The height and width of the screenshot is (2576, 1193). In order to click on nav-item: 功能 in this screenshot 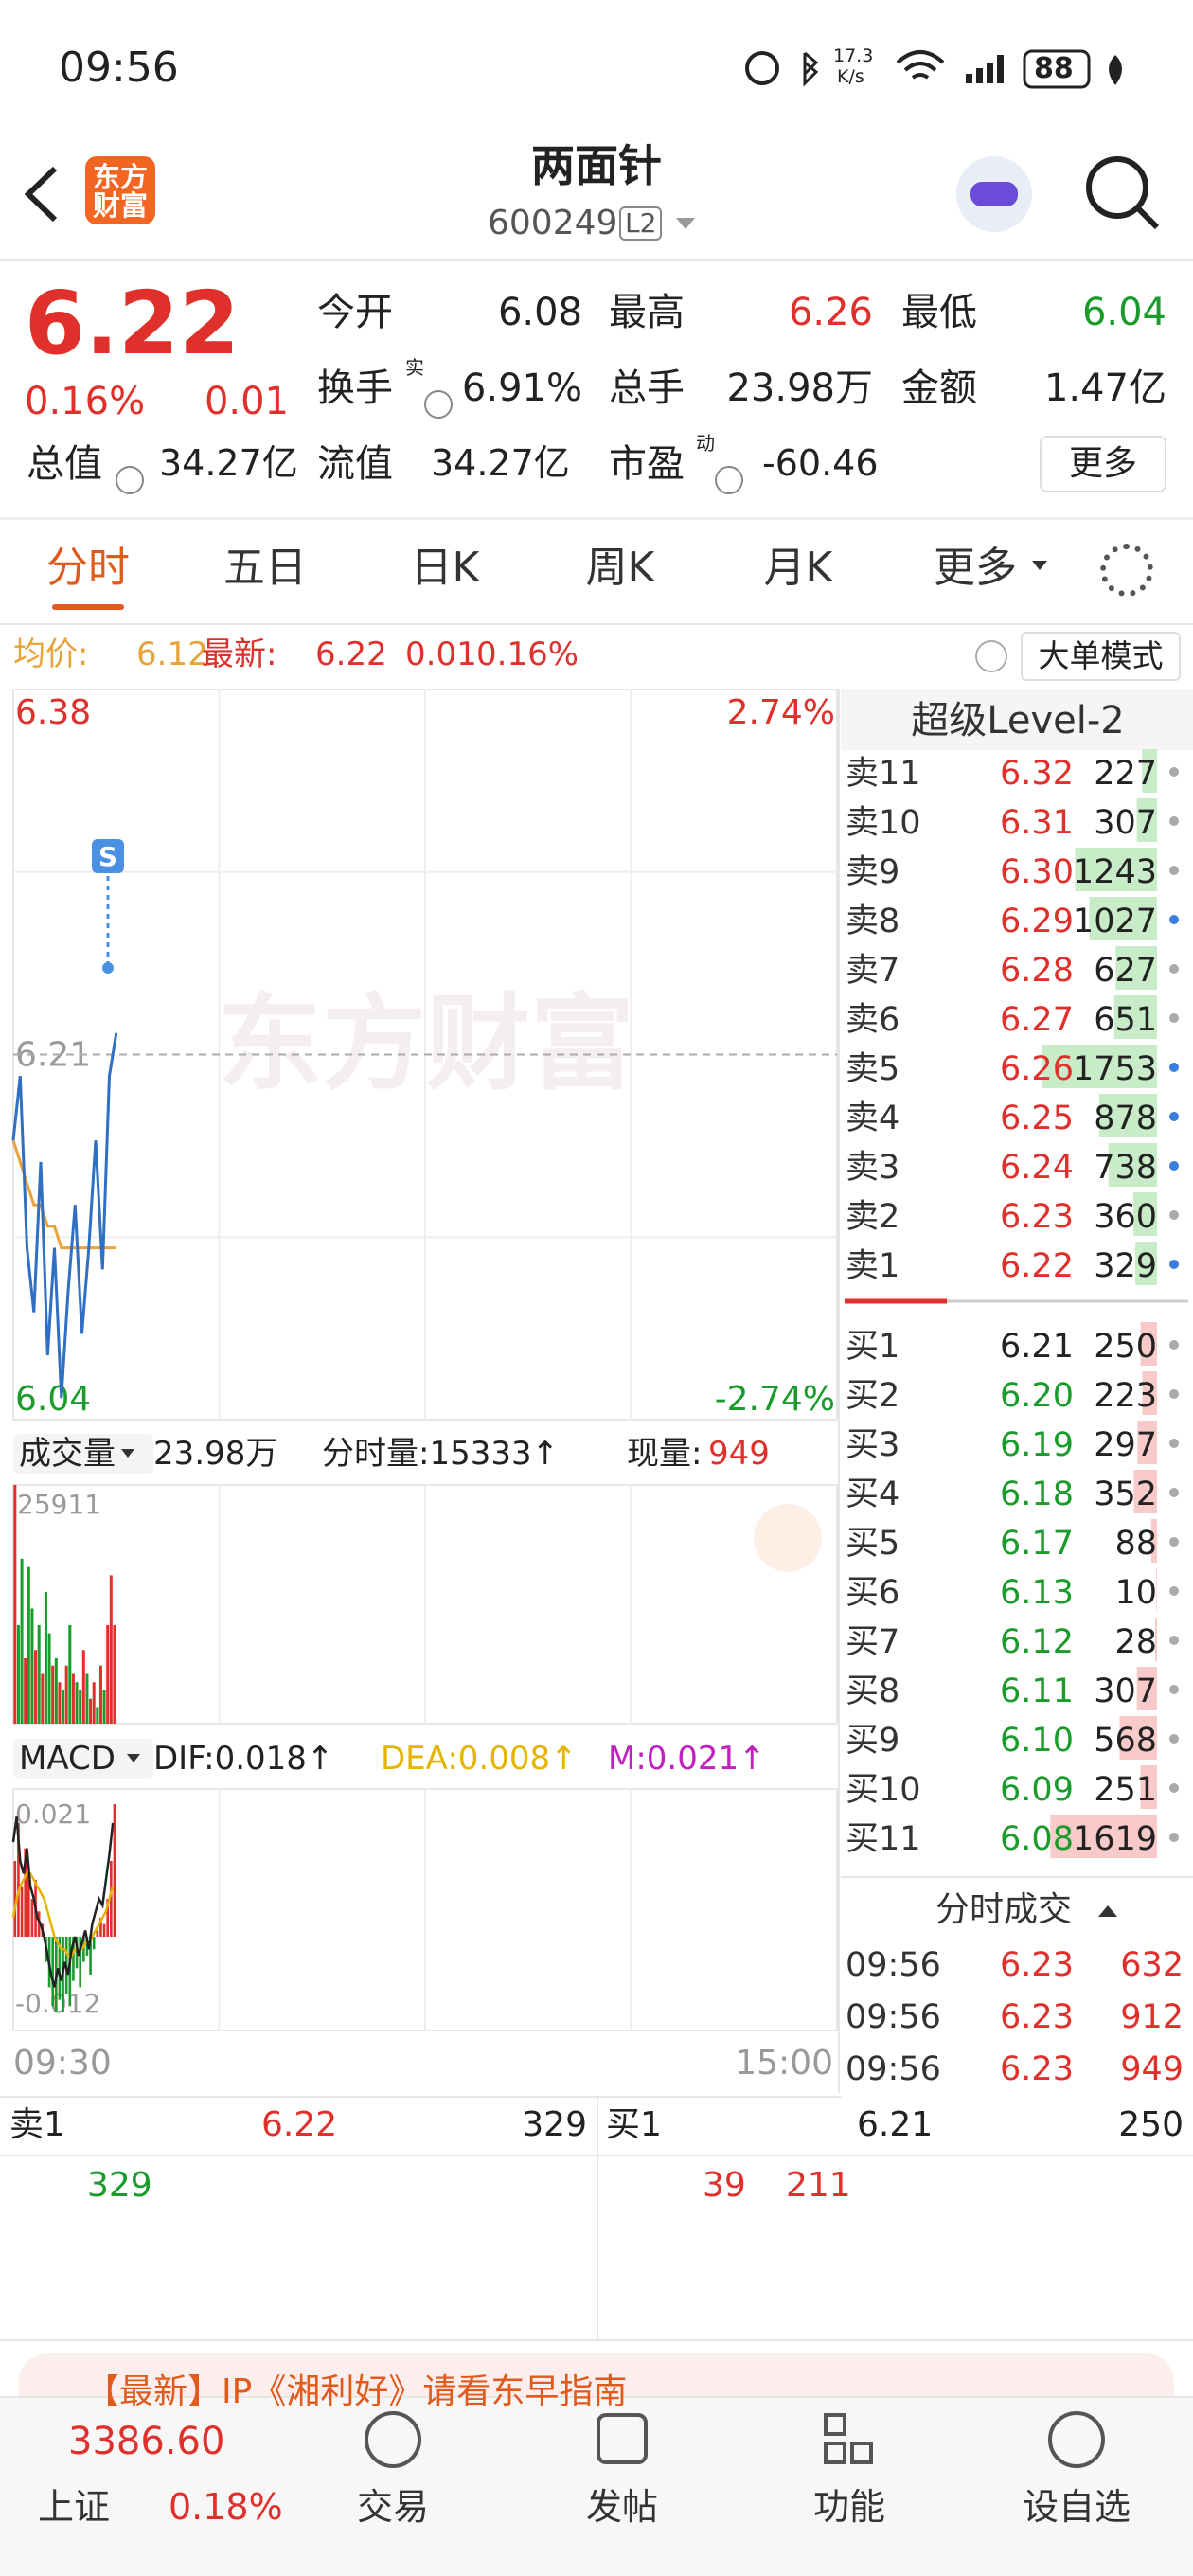, I will do `click(848, 2507)`.